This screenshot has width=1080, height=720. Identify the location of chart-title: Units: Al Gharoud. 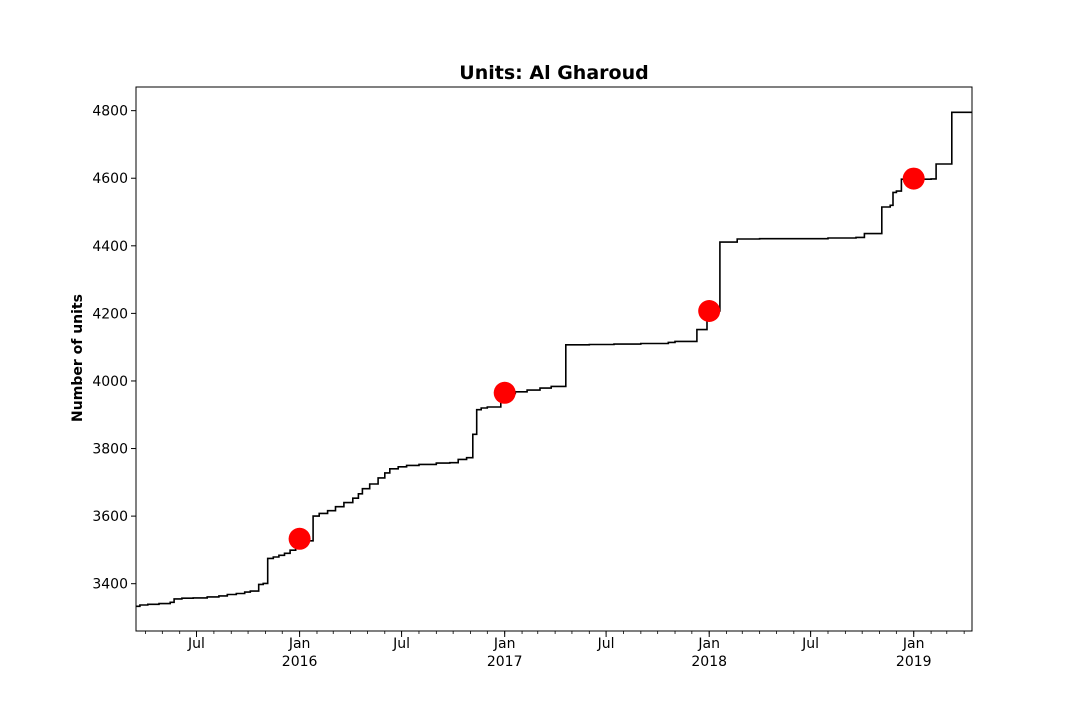
(553, 73).